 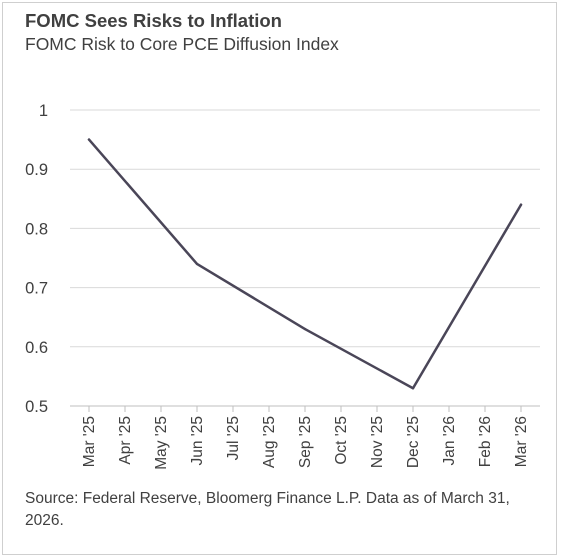 I want to click on y-tick-label: 0.7, so click(x=36, y=289).